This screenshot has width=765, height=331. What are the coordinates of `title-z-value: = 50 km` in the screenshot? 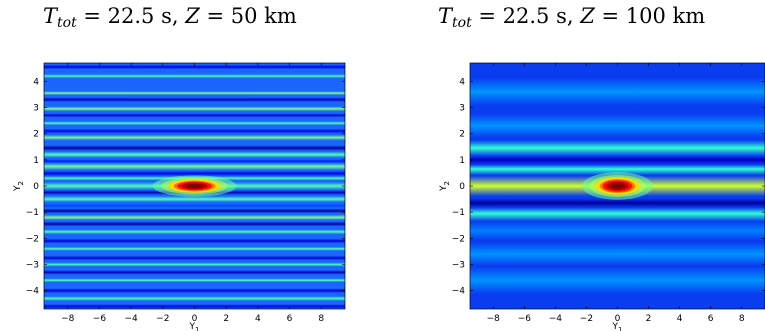 It's located at (251, 16).